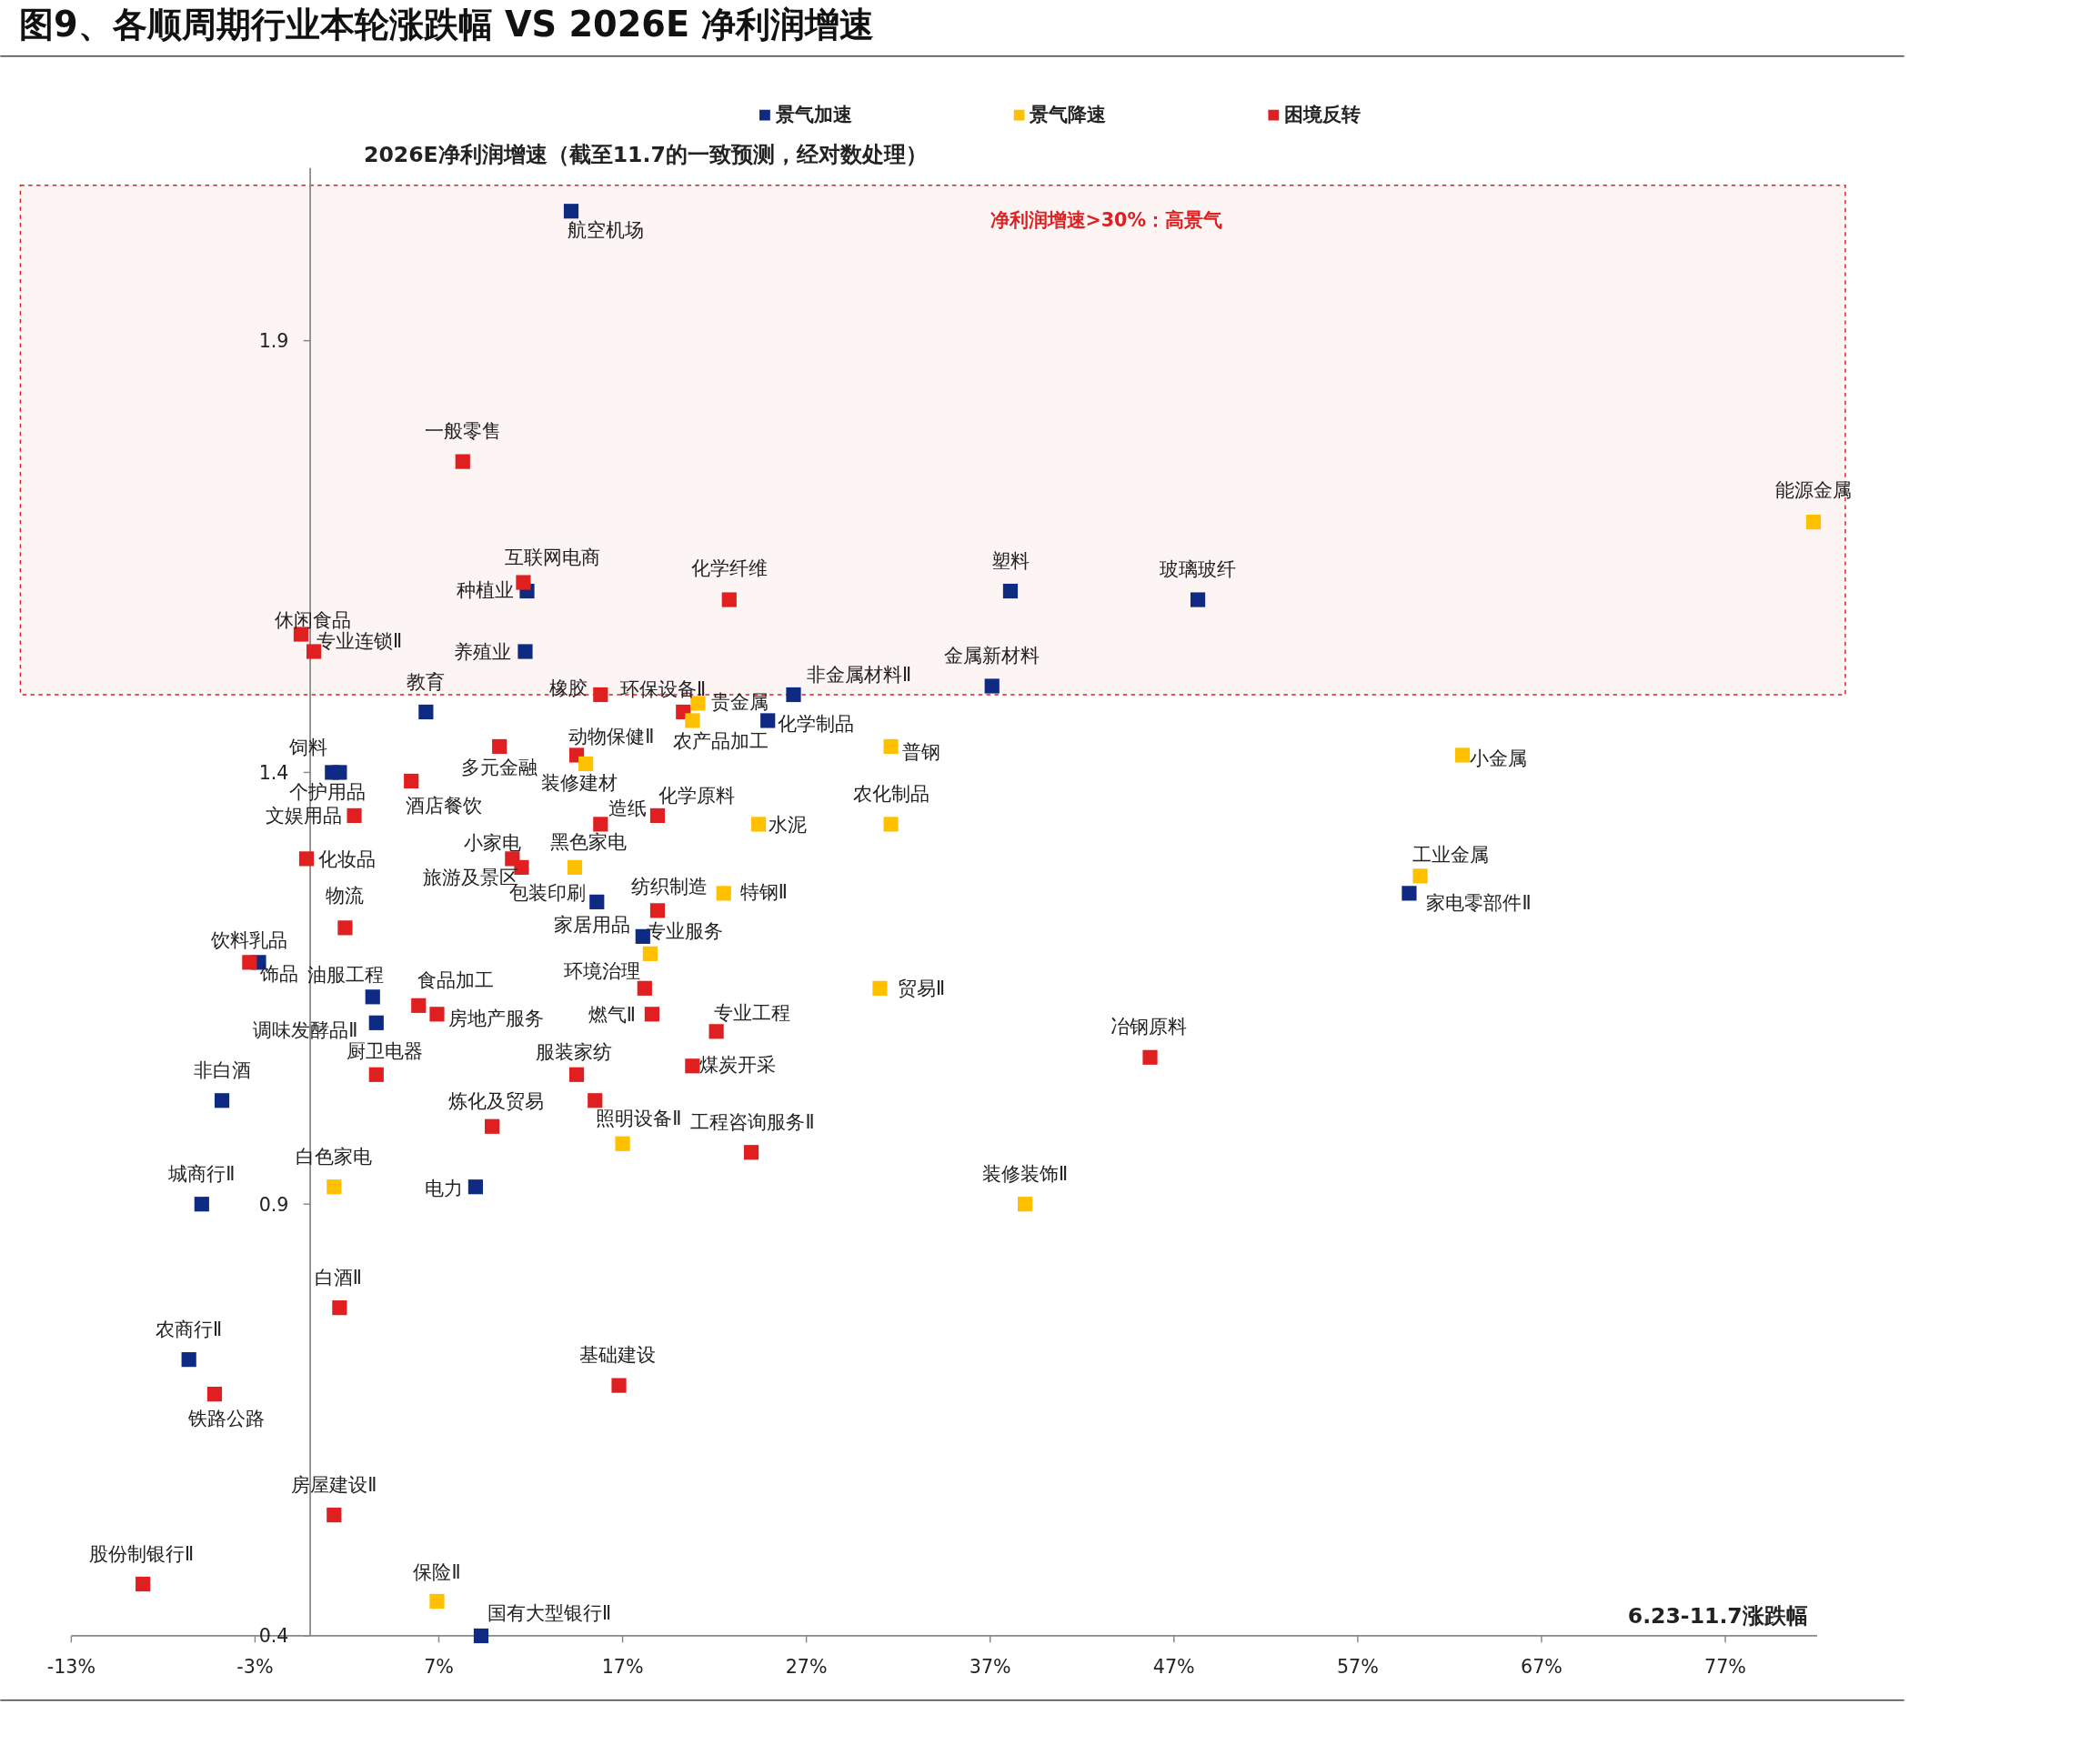 This screenshot has height=1755, width=2100. What do you see at coordinates (738, 1065) in the screenshot?
I see `annotation: 煤炭开采` at bounding box center [738, 1065].